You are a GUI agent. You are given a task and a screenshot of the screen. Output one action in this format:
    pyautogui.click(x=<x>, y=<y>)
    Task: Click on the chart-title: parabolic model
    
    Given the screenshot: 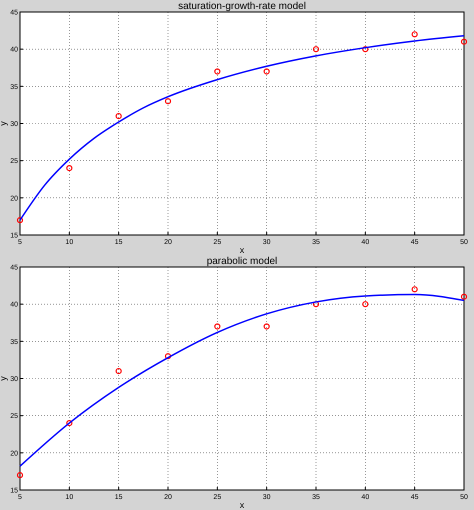 What is the action you would take?
    pyautogui.click(x=242, y=261)
    